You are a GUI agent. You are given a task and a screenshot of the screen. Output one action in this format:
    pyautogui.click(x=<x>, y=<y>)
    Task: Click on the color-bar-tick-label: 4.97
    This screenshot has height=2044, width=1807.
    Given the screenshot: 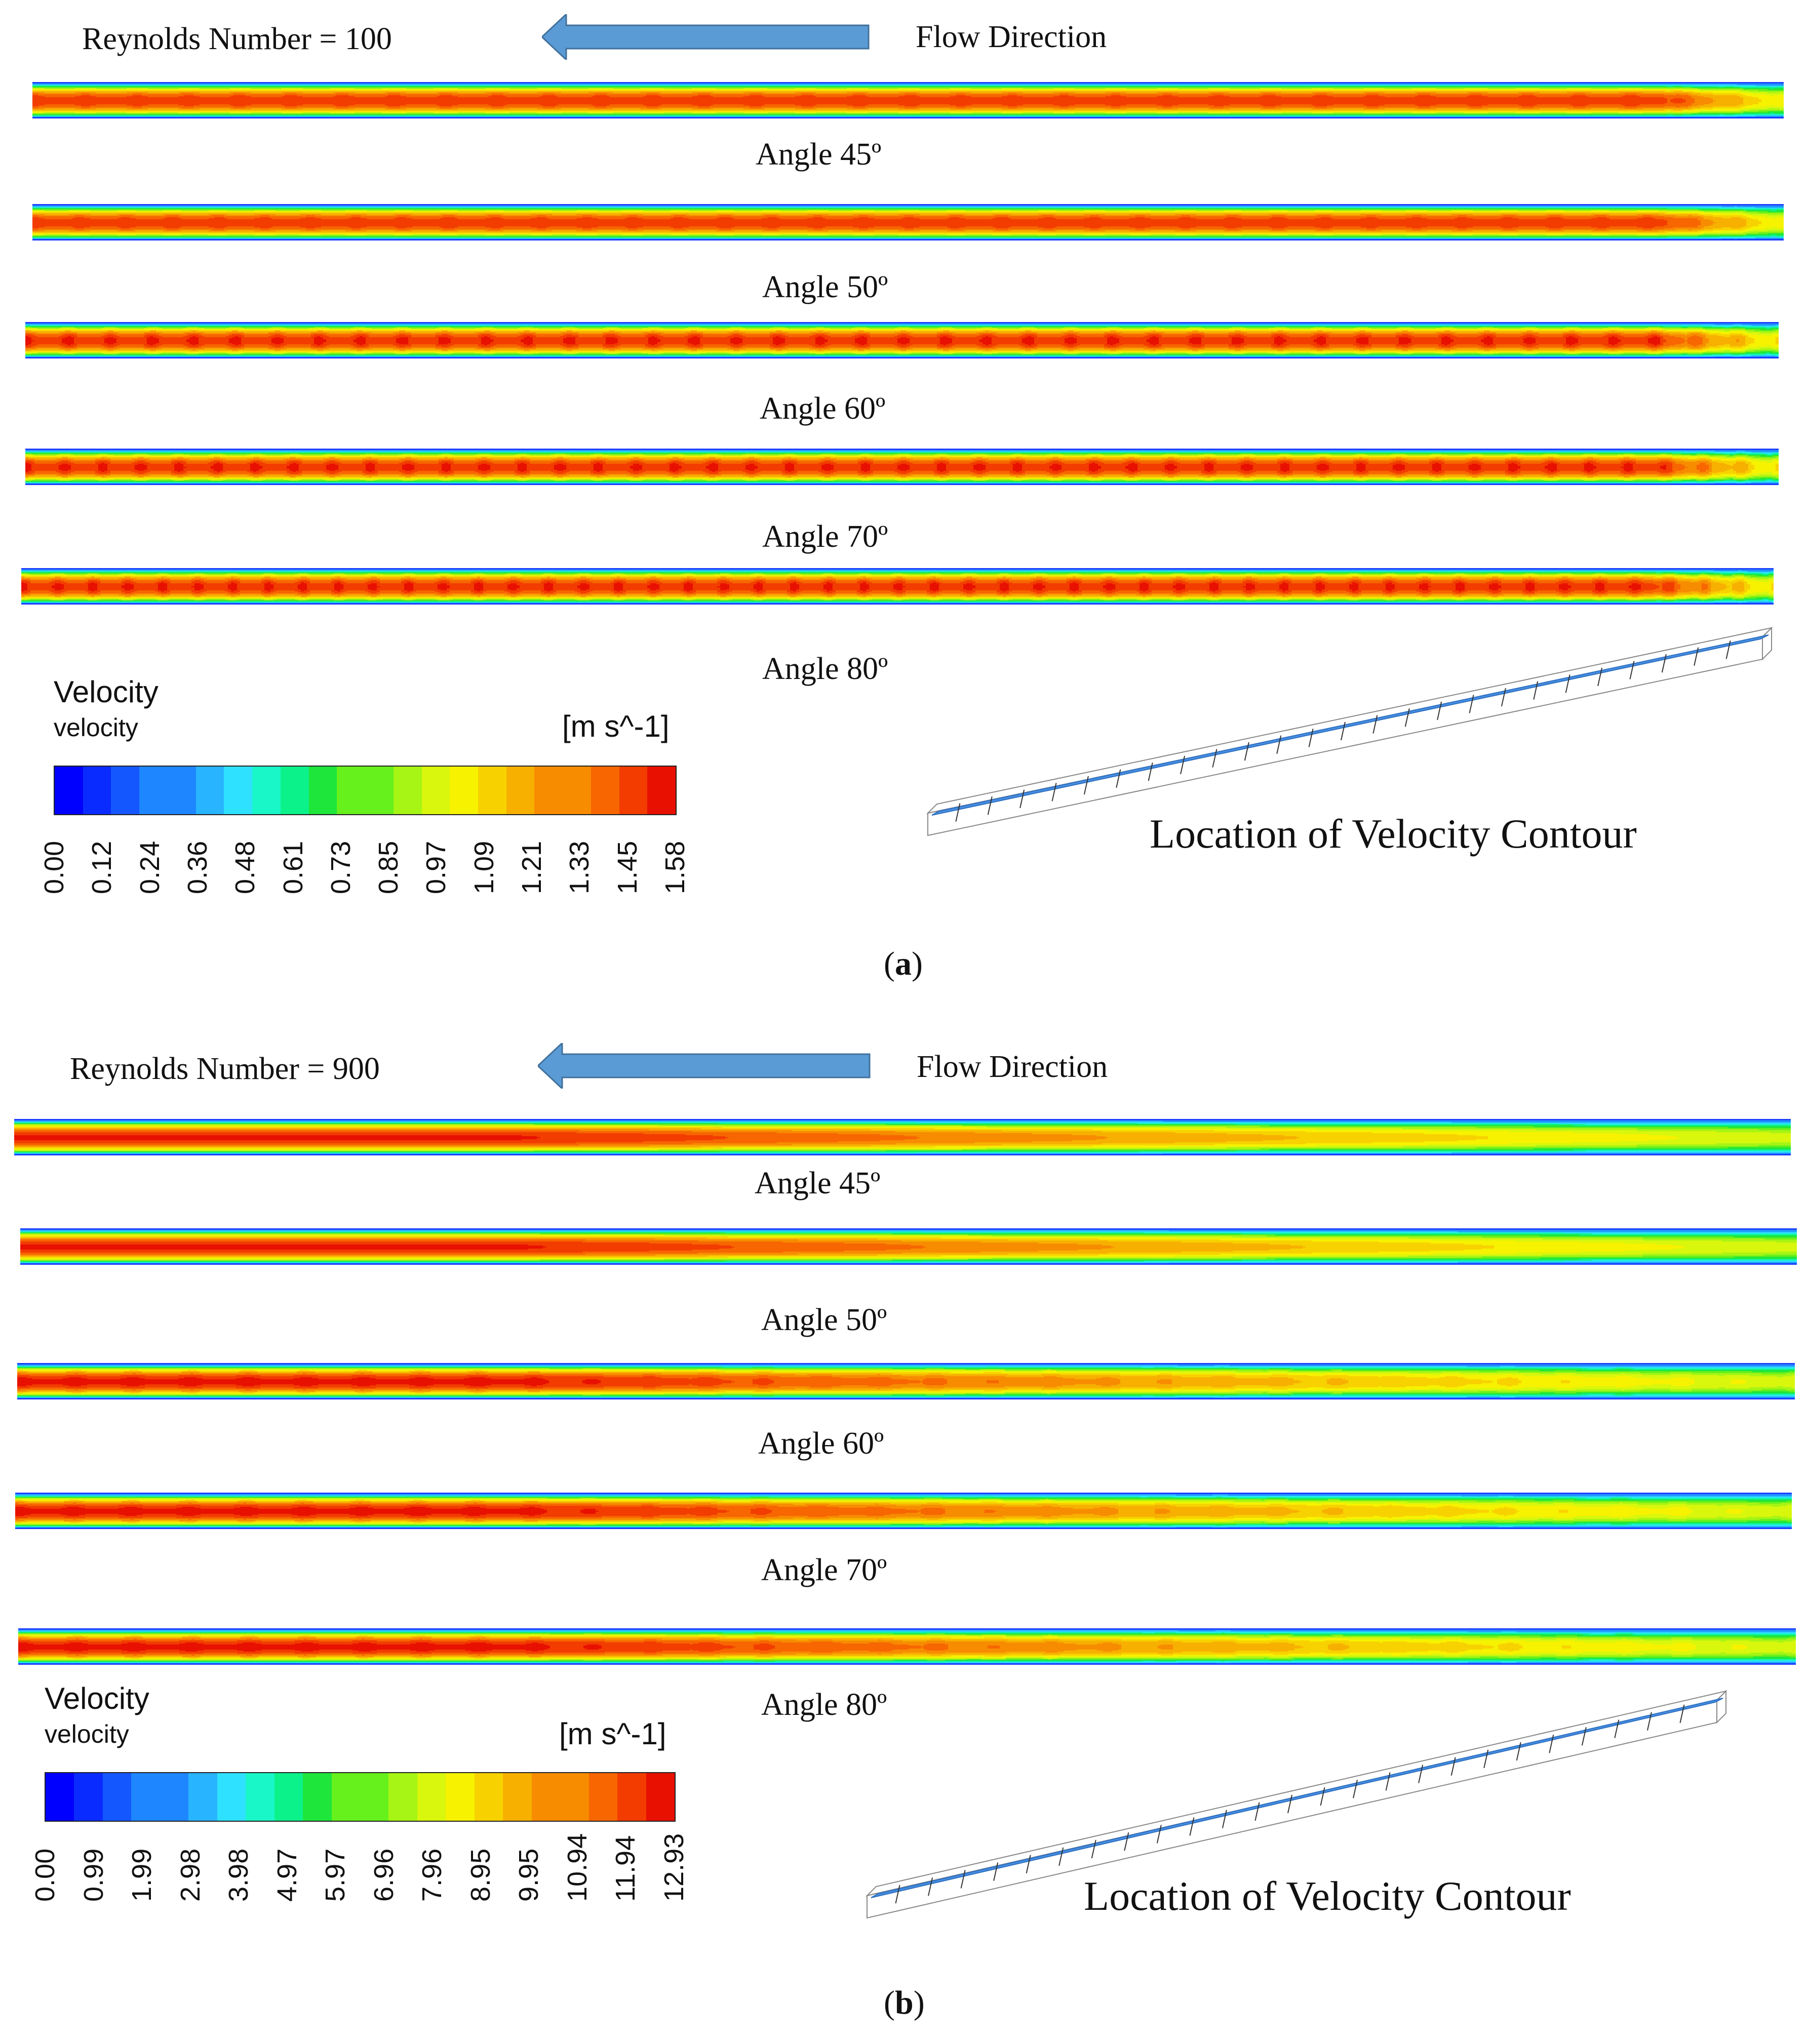 What is the action you would take?
    pyautogui.click(x=286, y=1875)
    